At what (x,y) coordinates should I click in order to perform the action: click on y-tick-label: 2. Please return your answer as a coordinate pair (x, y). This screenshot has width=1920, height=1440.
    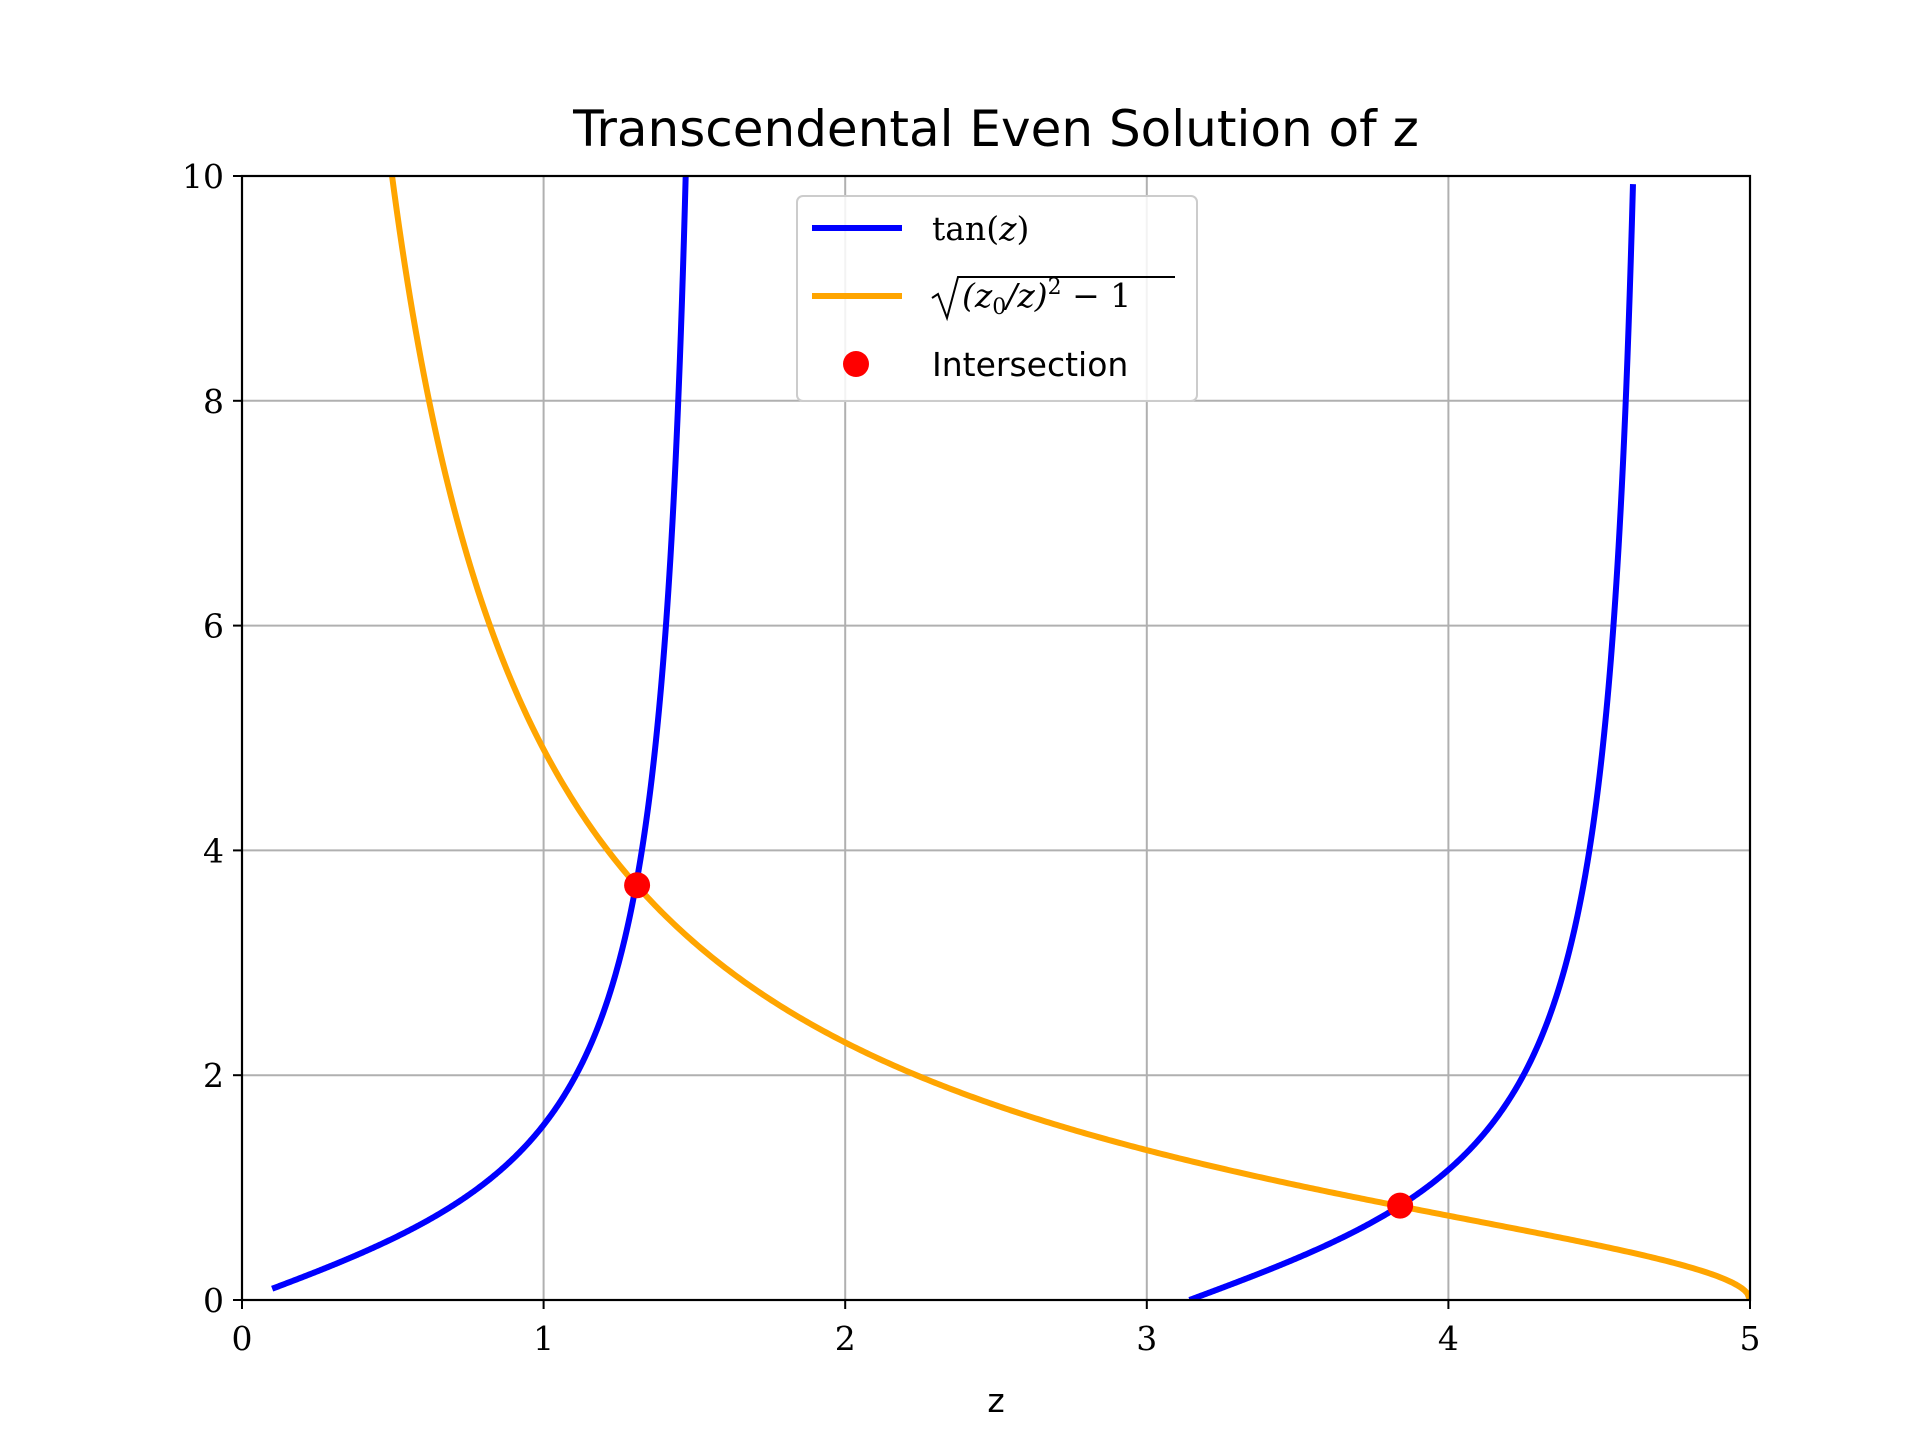
    Looking at the image, I should click on (213, 1075).